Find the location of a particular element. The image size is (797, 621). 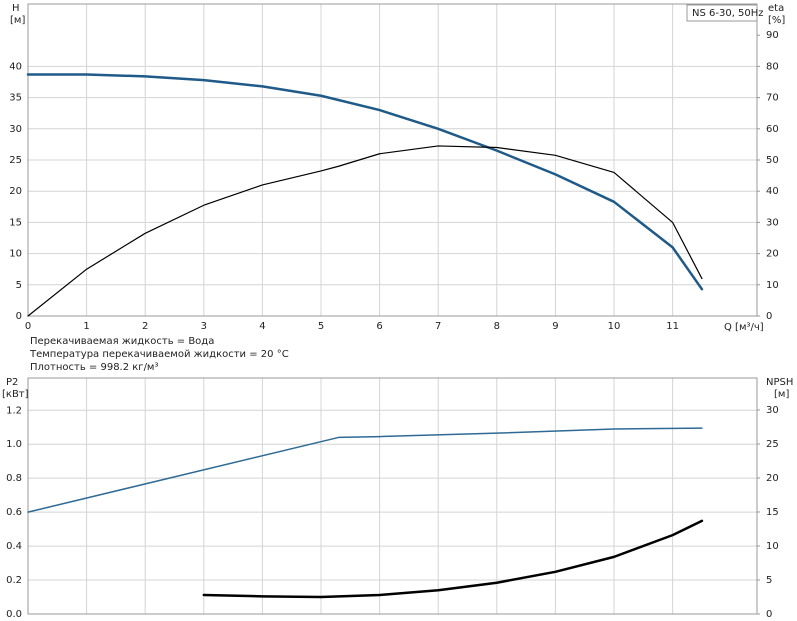

y-tick-label: 30 is located at coordinates (15, 129).